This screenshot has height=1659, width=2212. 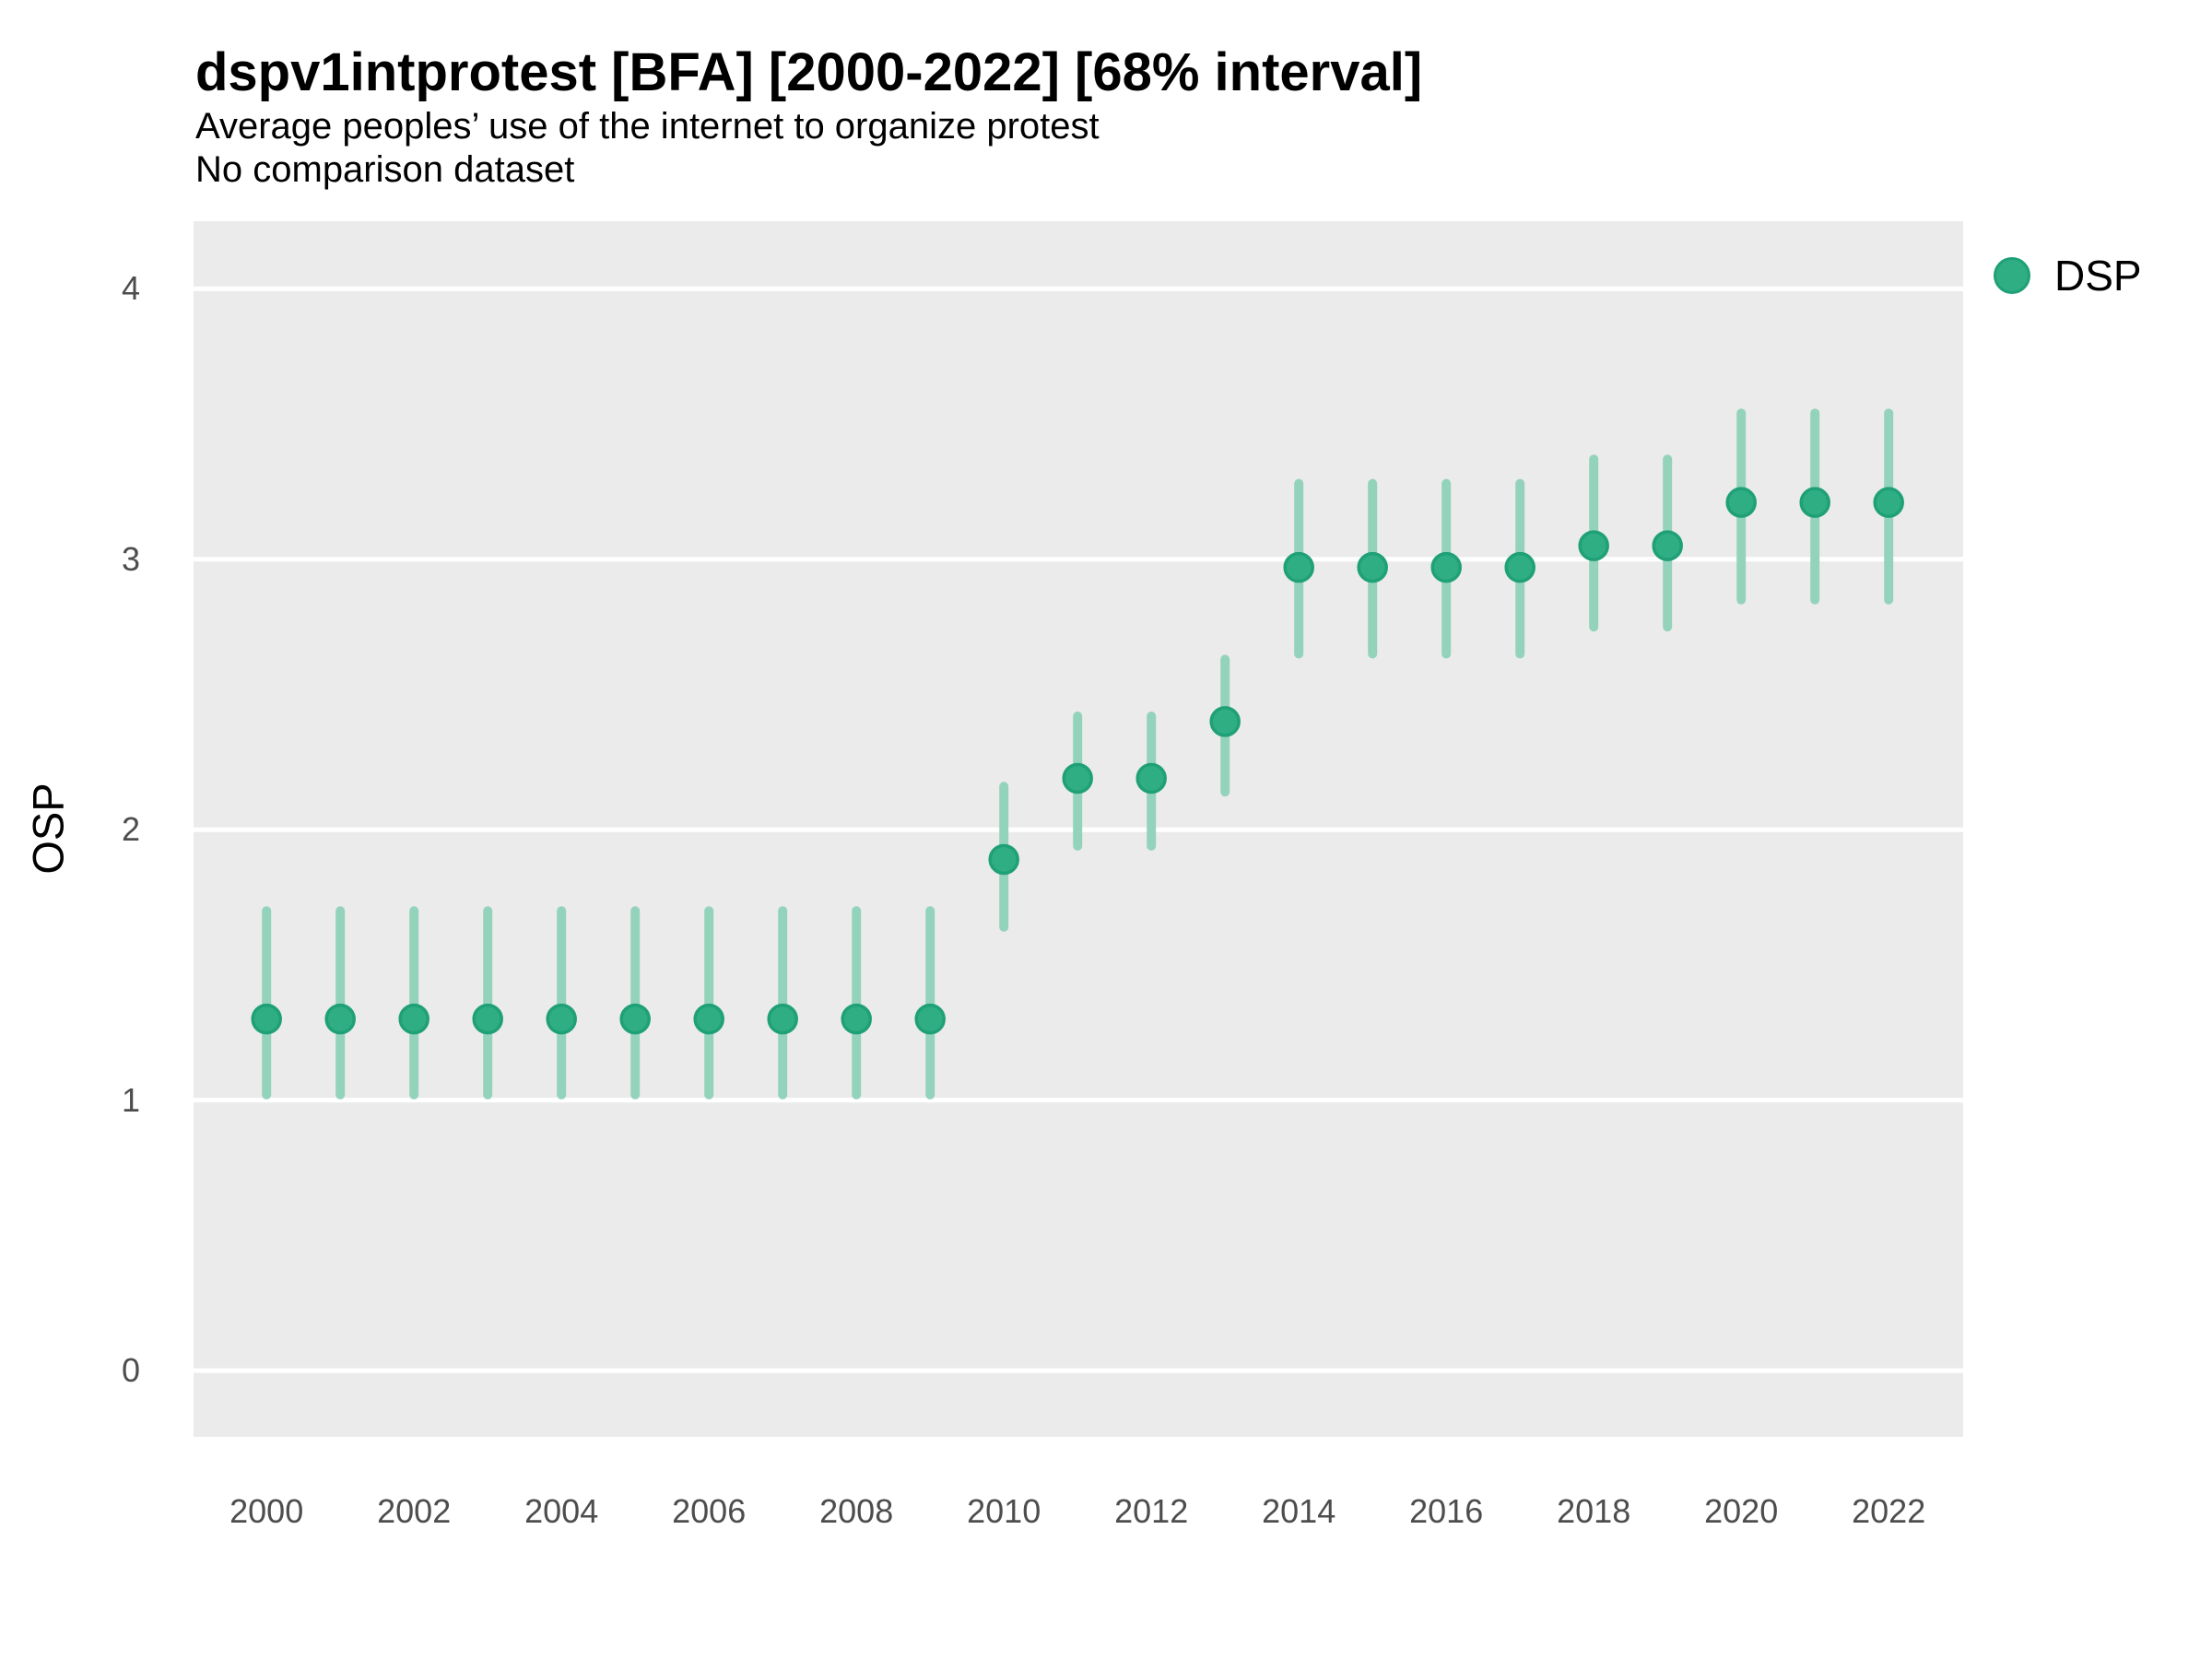 I want to click on y-tick-label-0: 0, so click(x=130, y=1370).